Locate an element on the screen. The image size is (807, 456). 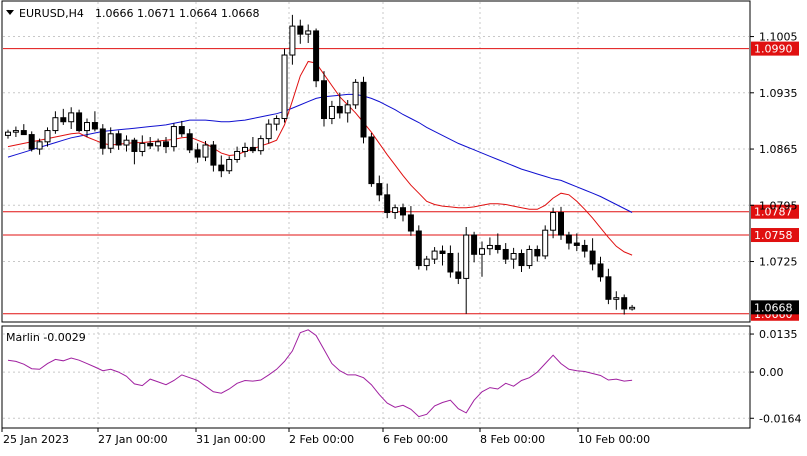
osc-tick-label: 0.00 is located at coordinates (771, 372).